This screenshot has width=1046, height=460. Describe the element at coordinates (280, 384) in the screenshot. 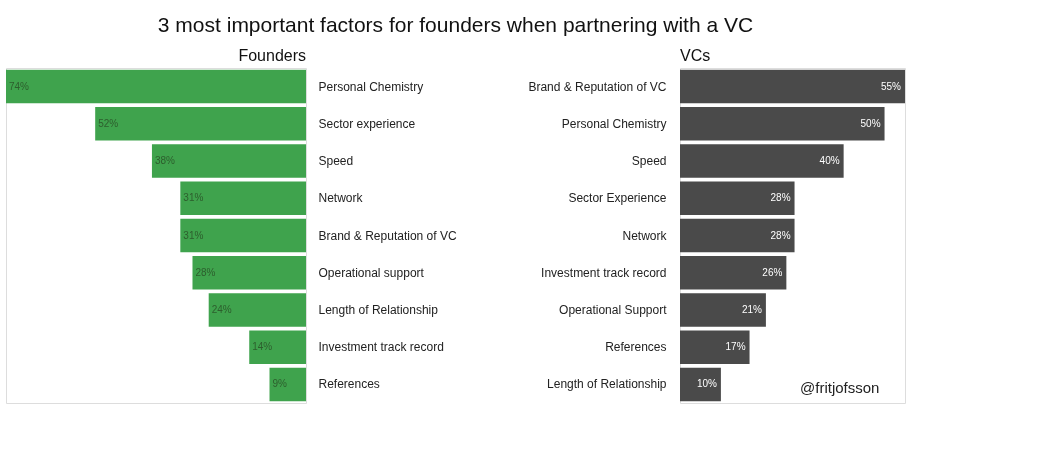

I see `data-label: 9%` at that location.